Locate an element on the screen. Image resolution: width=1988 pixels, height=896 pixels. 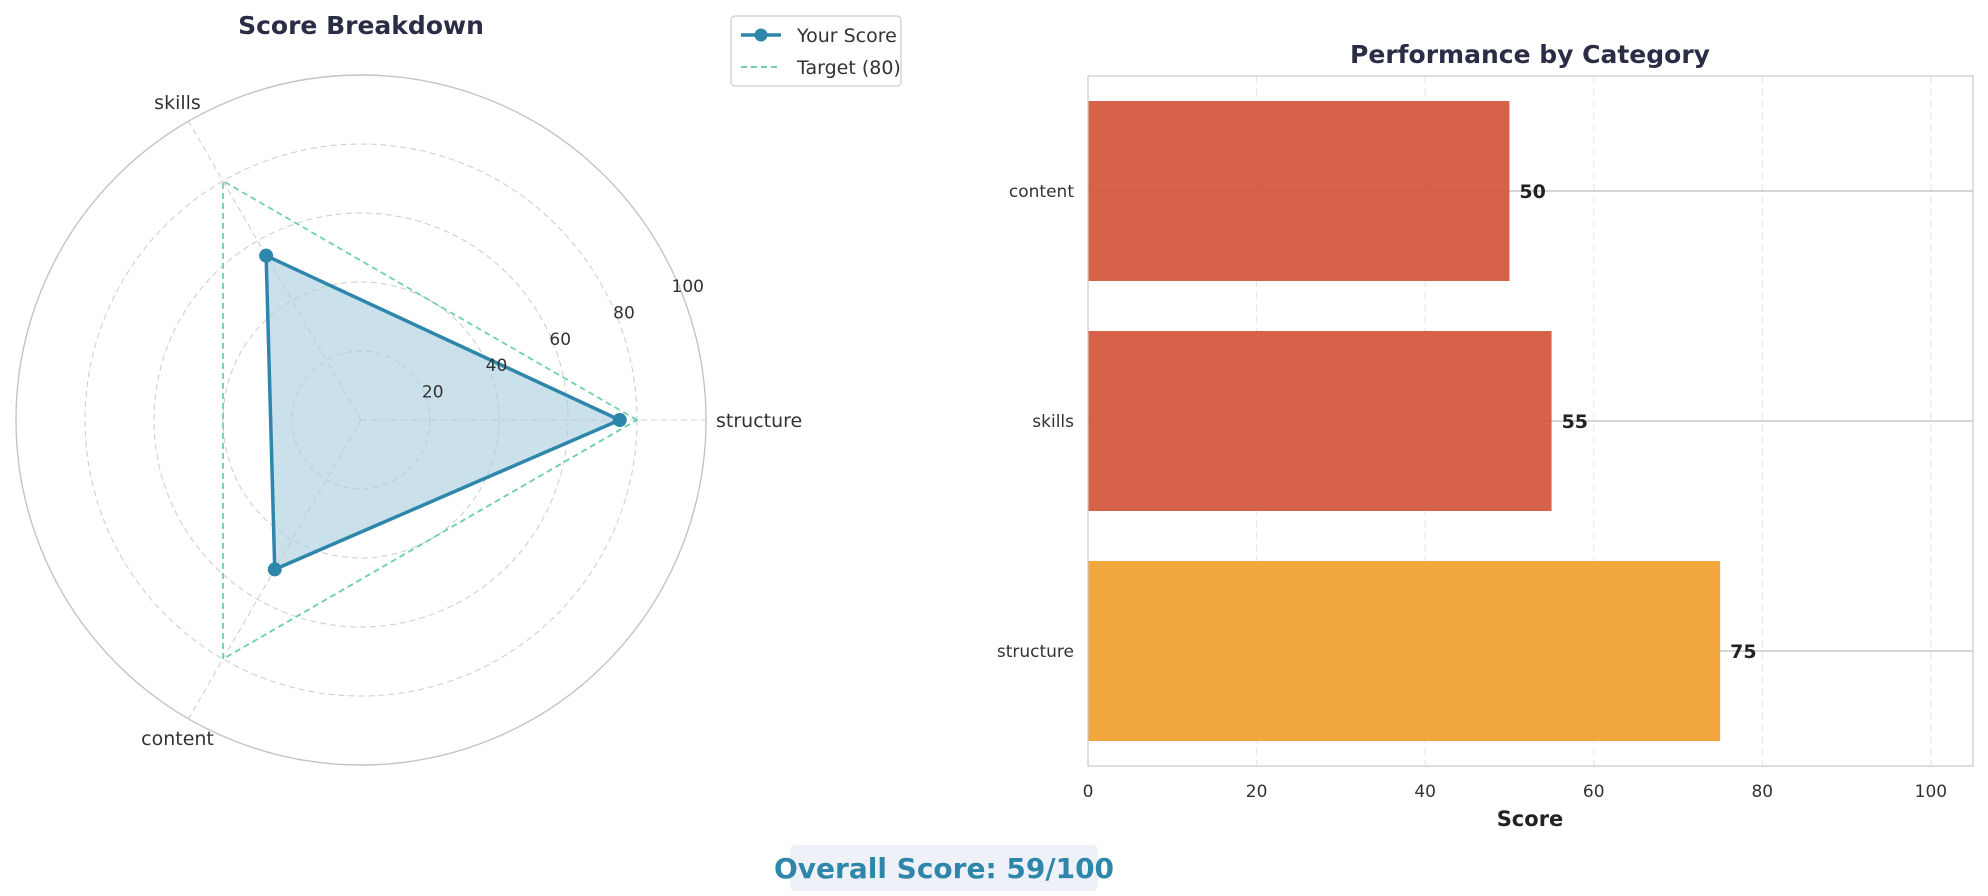
radar-score-fill is located at coordinates (443, 412).